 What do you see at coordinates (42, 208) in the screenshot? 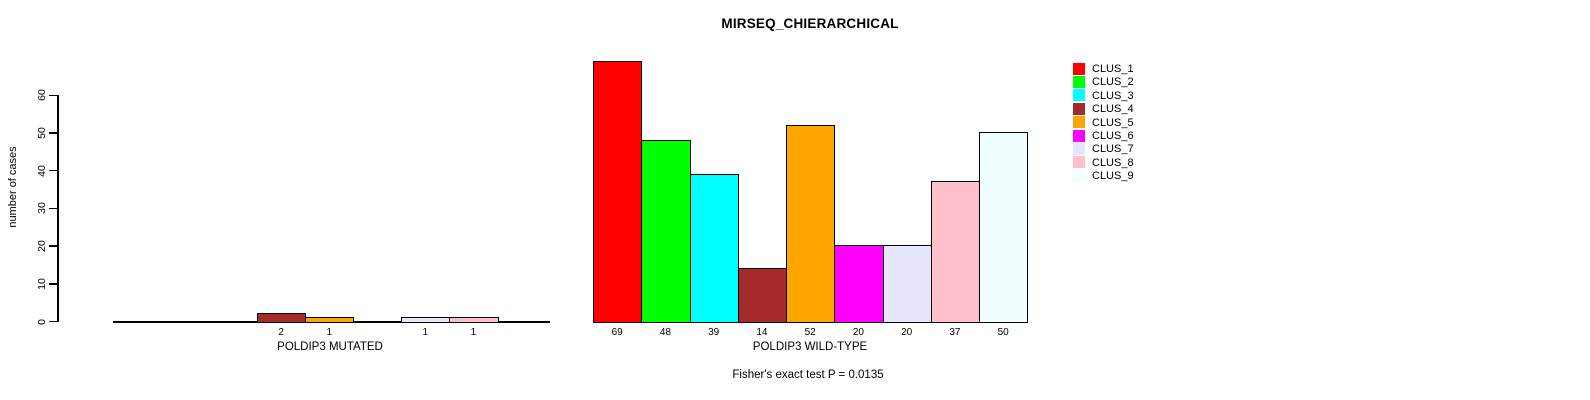
I see `y-tick-label: 30` at bounding box center [42, 208].